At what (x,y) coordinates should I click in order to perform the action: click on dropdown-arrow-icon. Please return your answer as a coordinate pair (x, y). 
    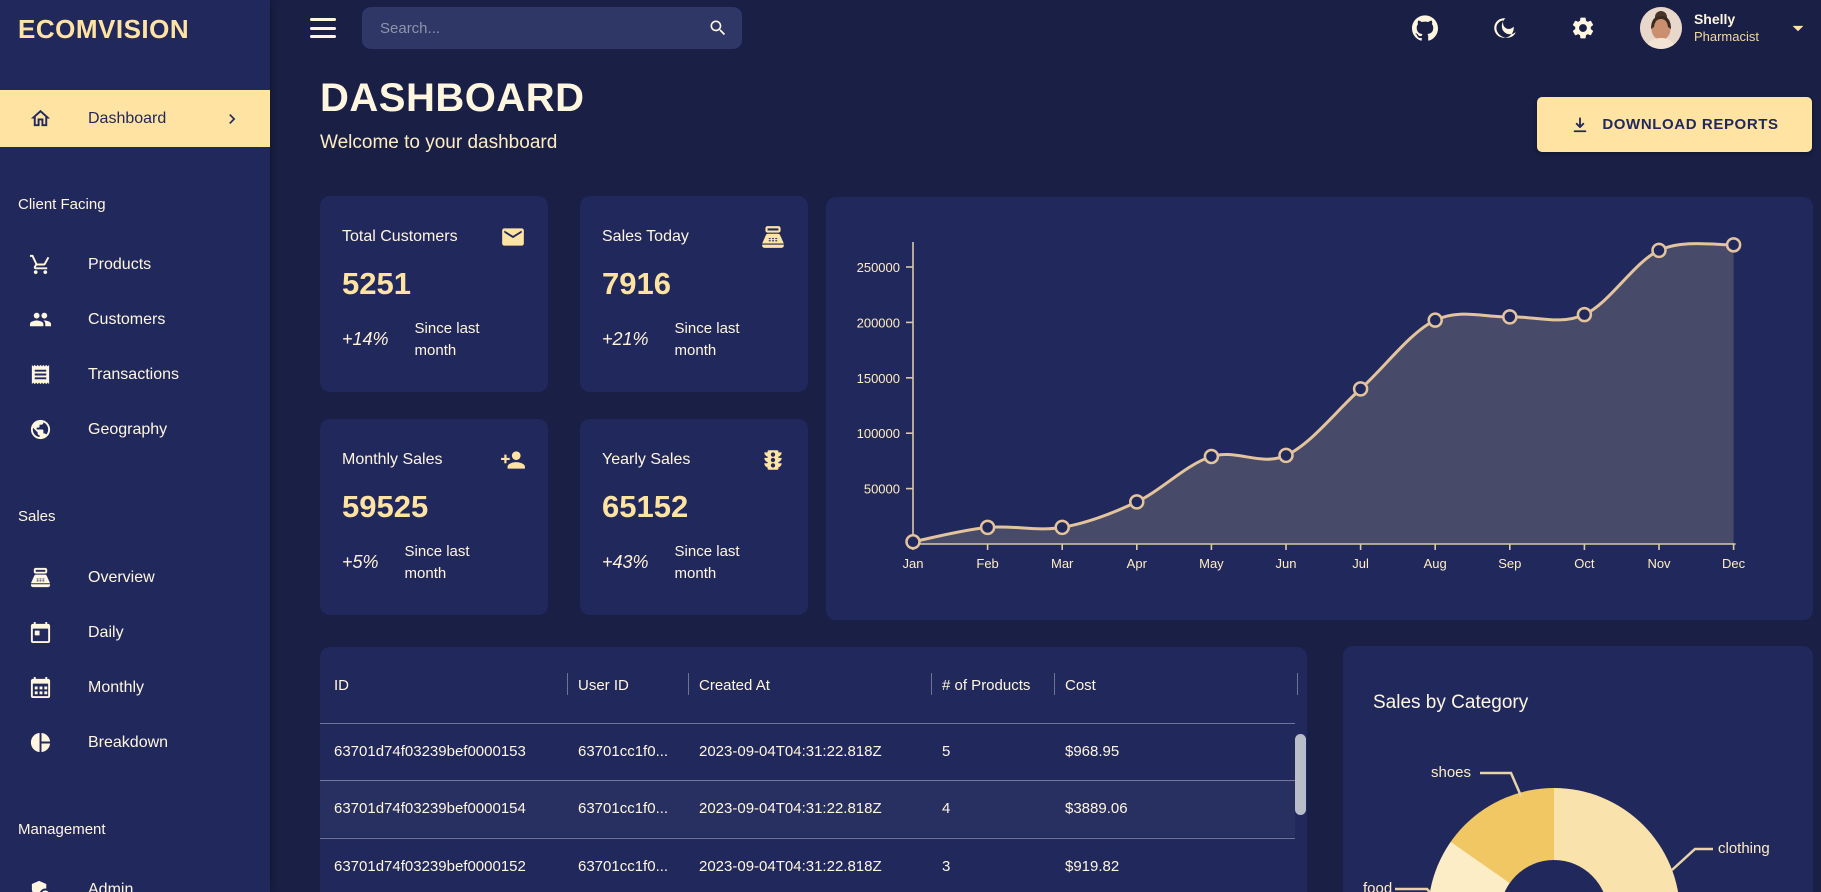
    Looking at the image, I should click on (1798, 28).